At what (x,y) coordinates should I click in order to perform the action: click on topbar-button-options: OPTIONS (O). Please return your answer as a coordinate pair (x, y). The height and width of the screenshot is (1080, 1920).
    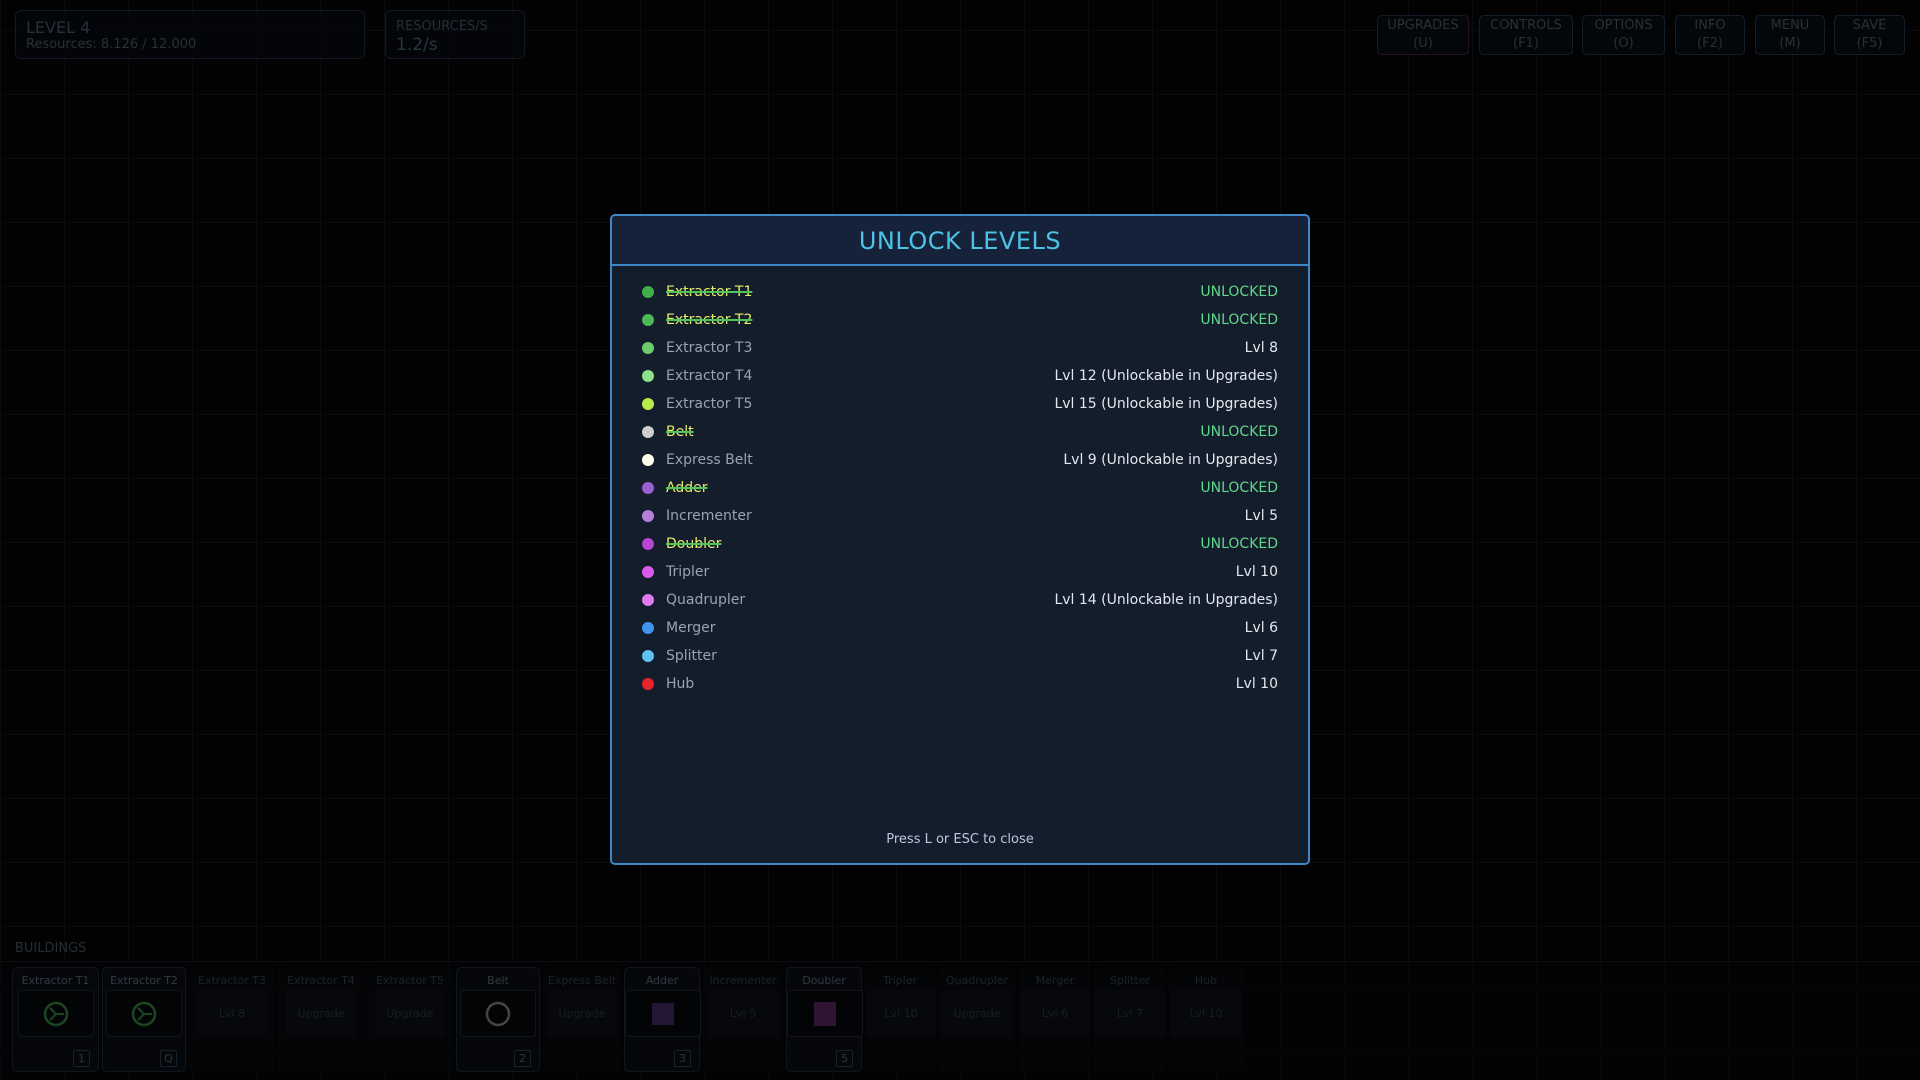
    Looking at the image, I should click on (1623, 35).